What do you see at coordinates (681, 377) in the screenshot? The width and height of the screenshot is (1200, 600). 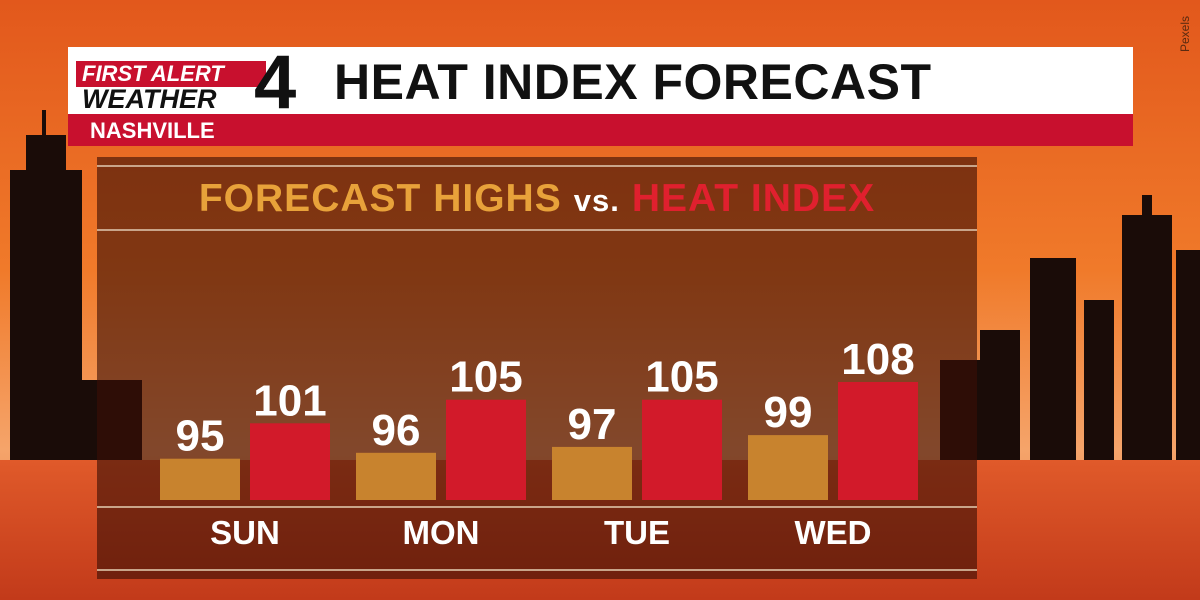 I see `value-label-heat-index-tue: 105` at bounding box center [681, 377].